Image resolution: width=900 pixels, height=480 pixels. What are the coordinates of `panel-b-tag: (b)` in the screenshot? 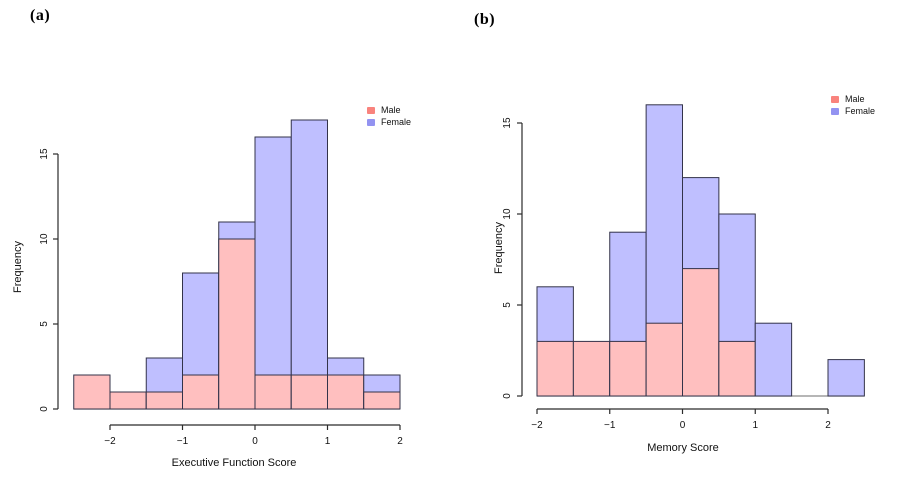 It's located at (485, 19).